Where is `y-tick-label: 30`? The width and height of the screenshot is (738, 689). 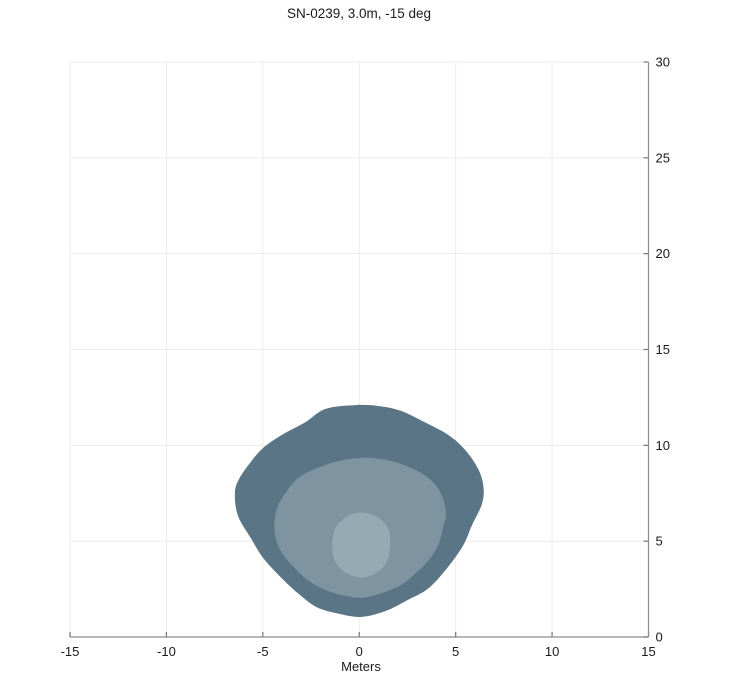
y-tick-label: 30 is located at coordinates (663, 62).